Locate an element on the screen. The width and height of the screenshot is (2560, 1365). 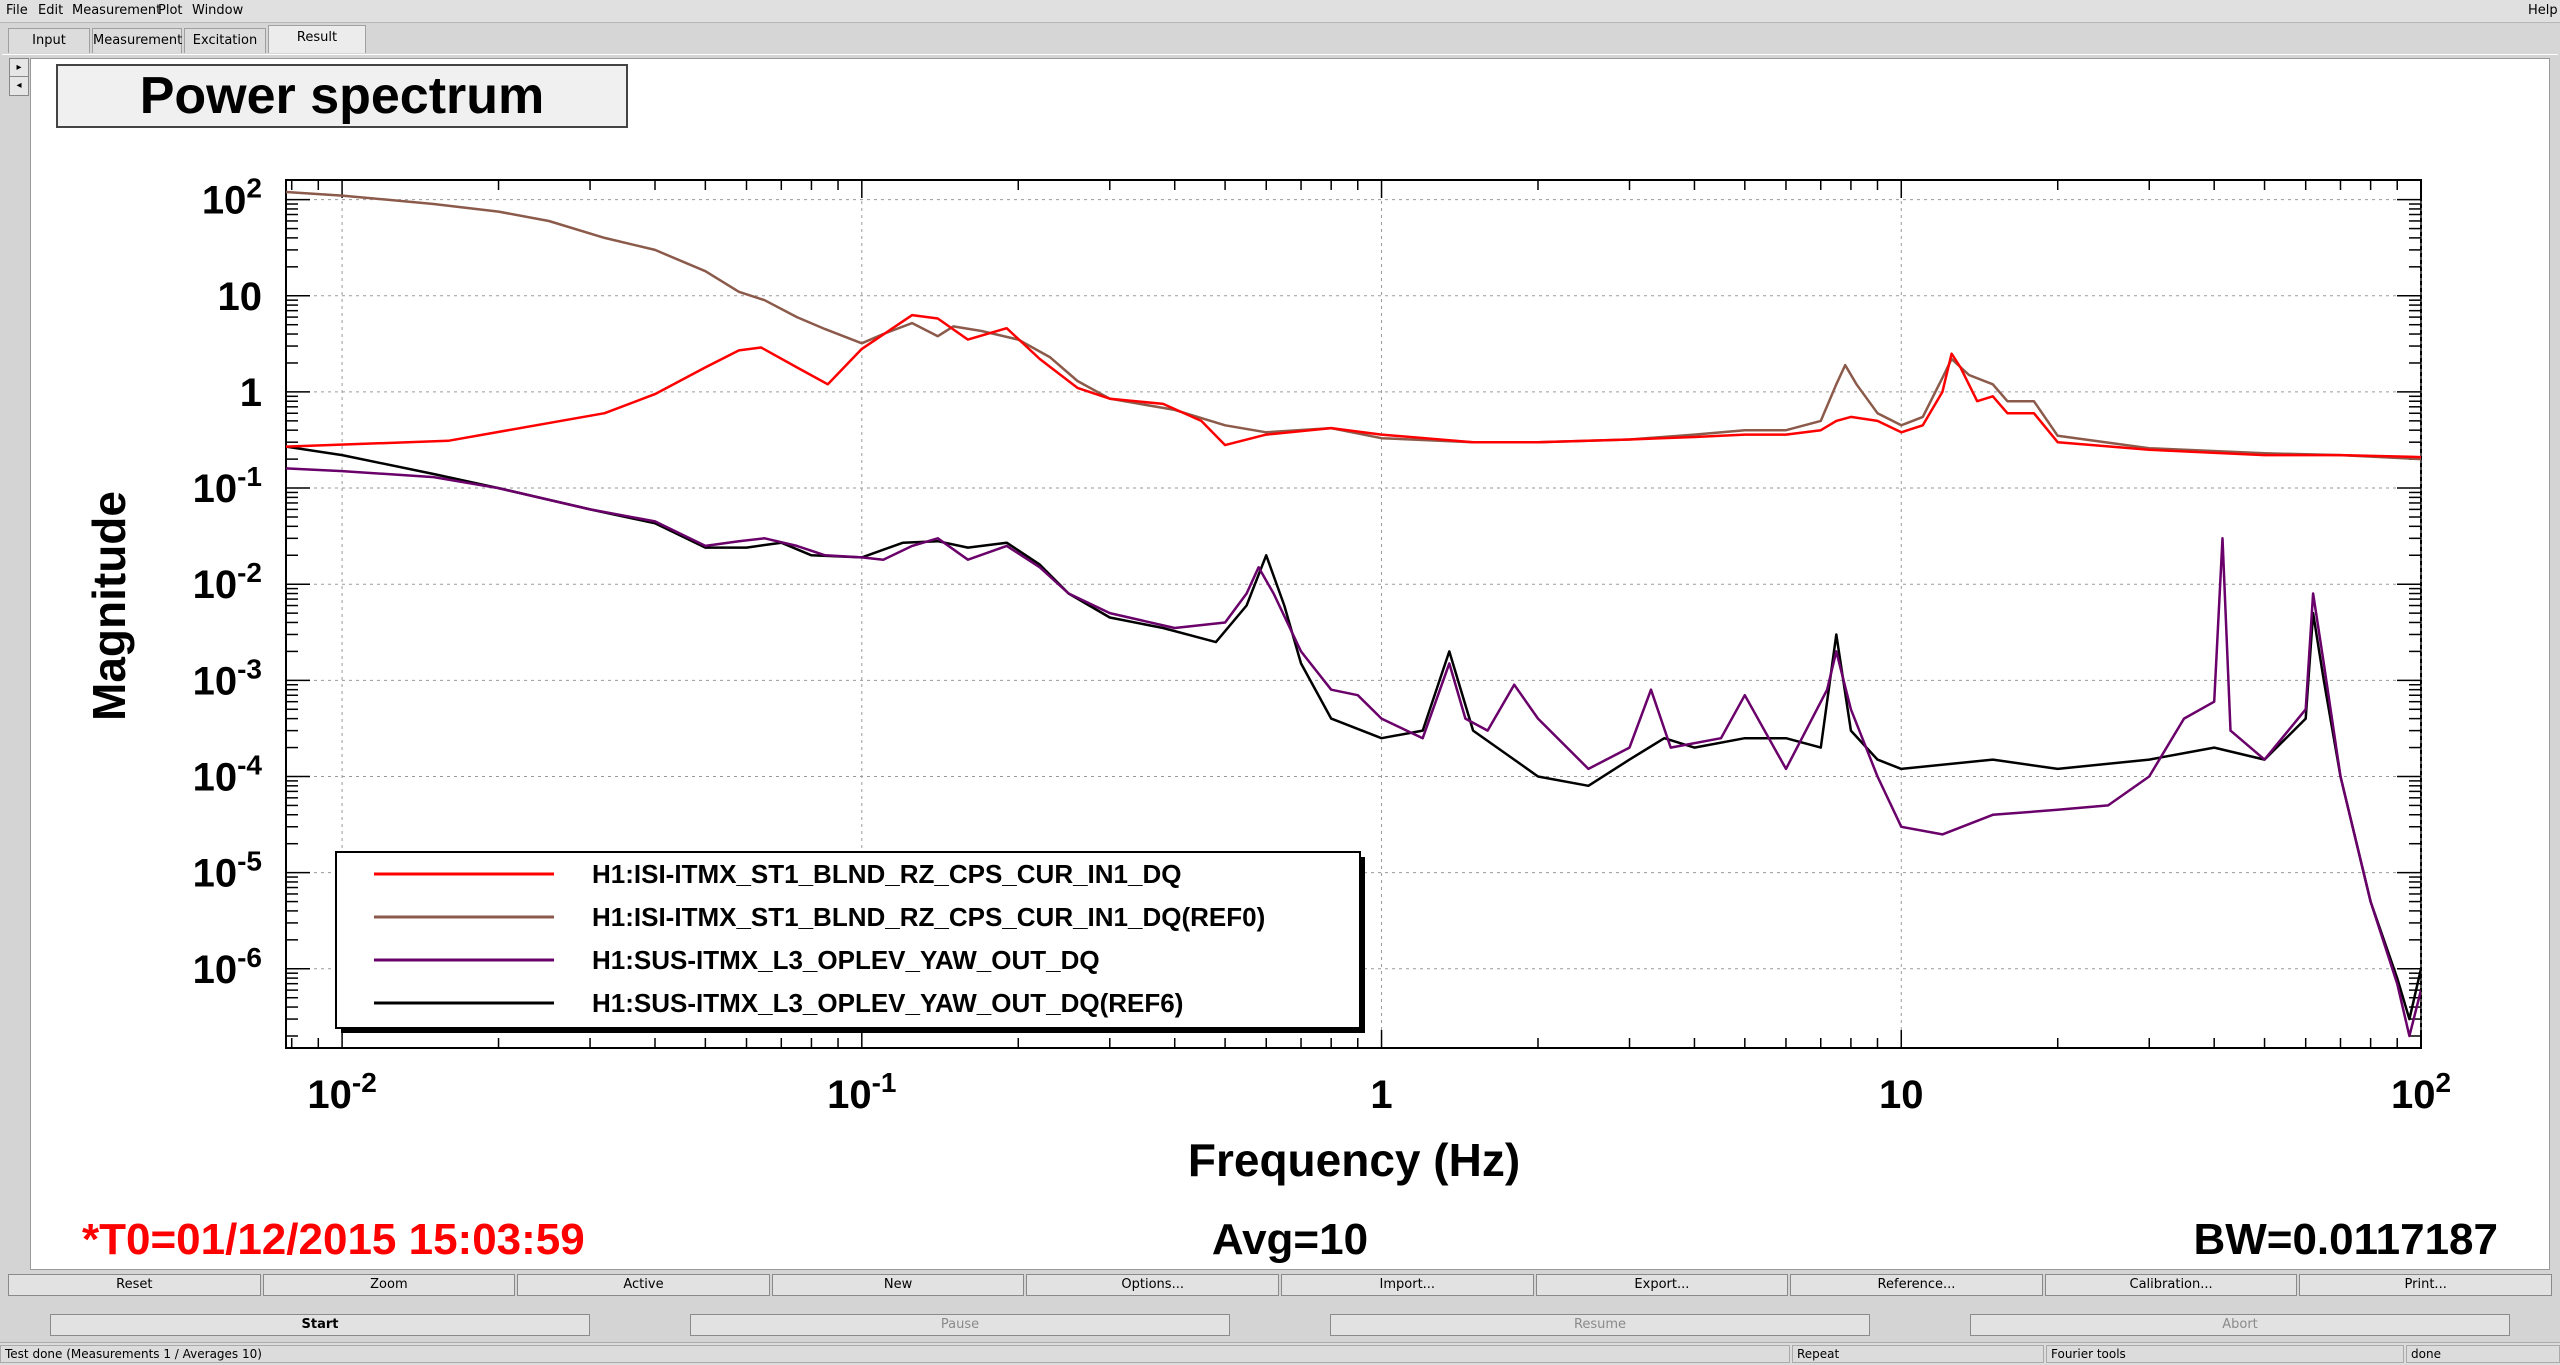
menu-window: Window is located at coordinates (218, 10).